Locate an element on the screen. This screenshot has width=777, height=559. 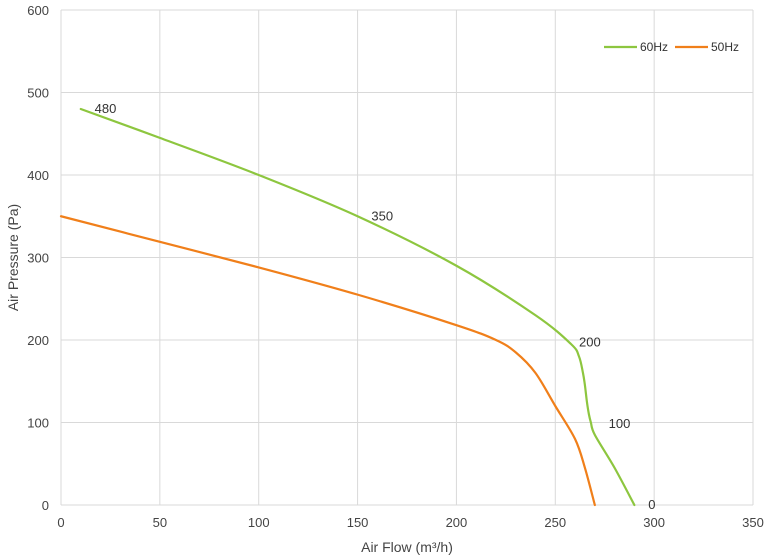
data-label: 100 is located at coordinates (620, 423).